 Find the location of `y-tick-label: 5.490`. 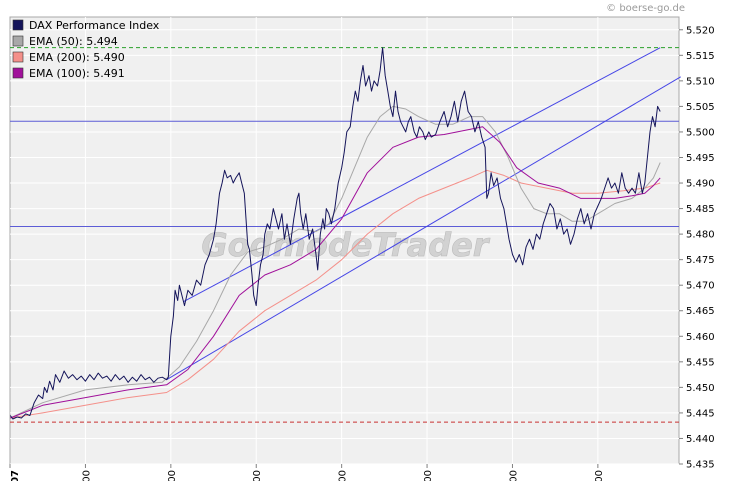

y-tick-label: 5.490 is located at coordinates (700, 184).